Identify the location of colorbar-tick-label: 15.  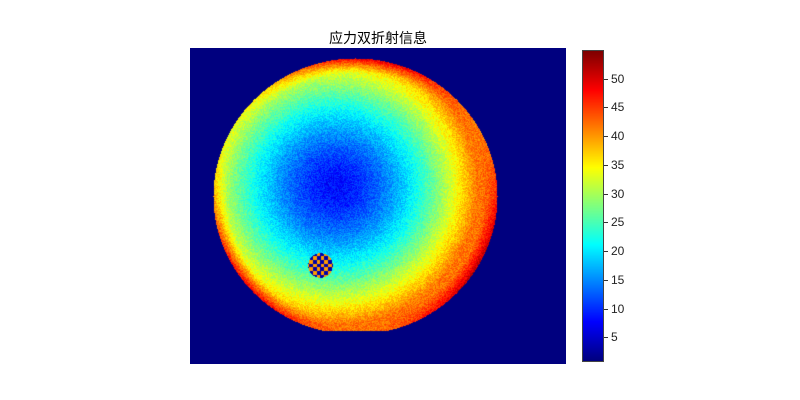
(618, 279).